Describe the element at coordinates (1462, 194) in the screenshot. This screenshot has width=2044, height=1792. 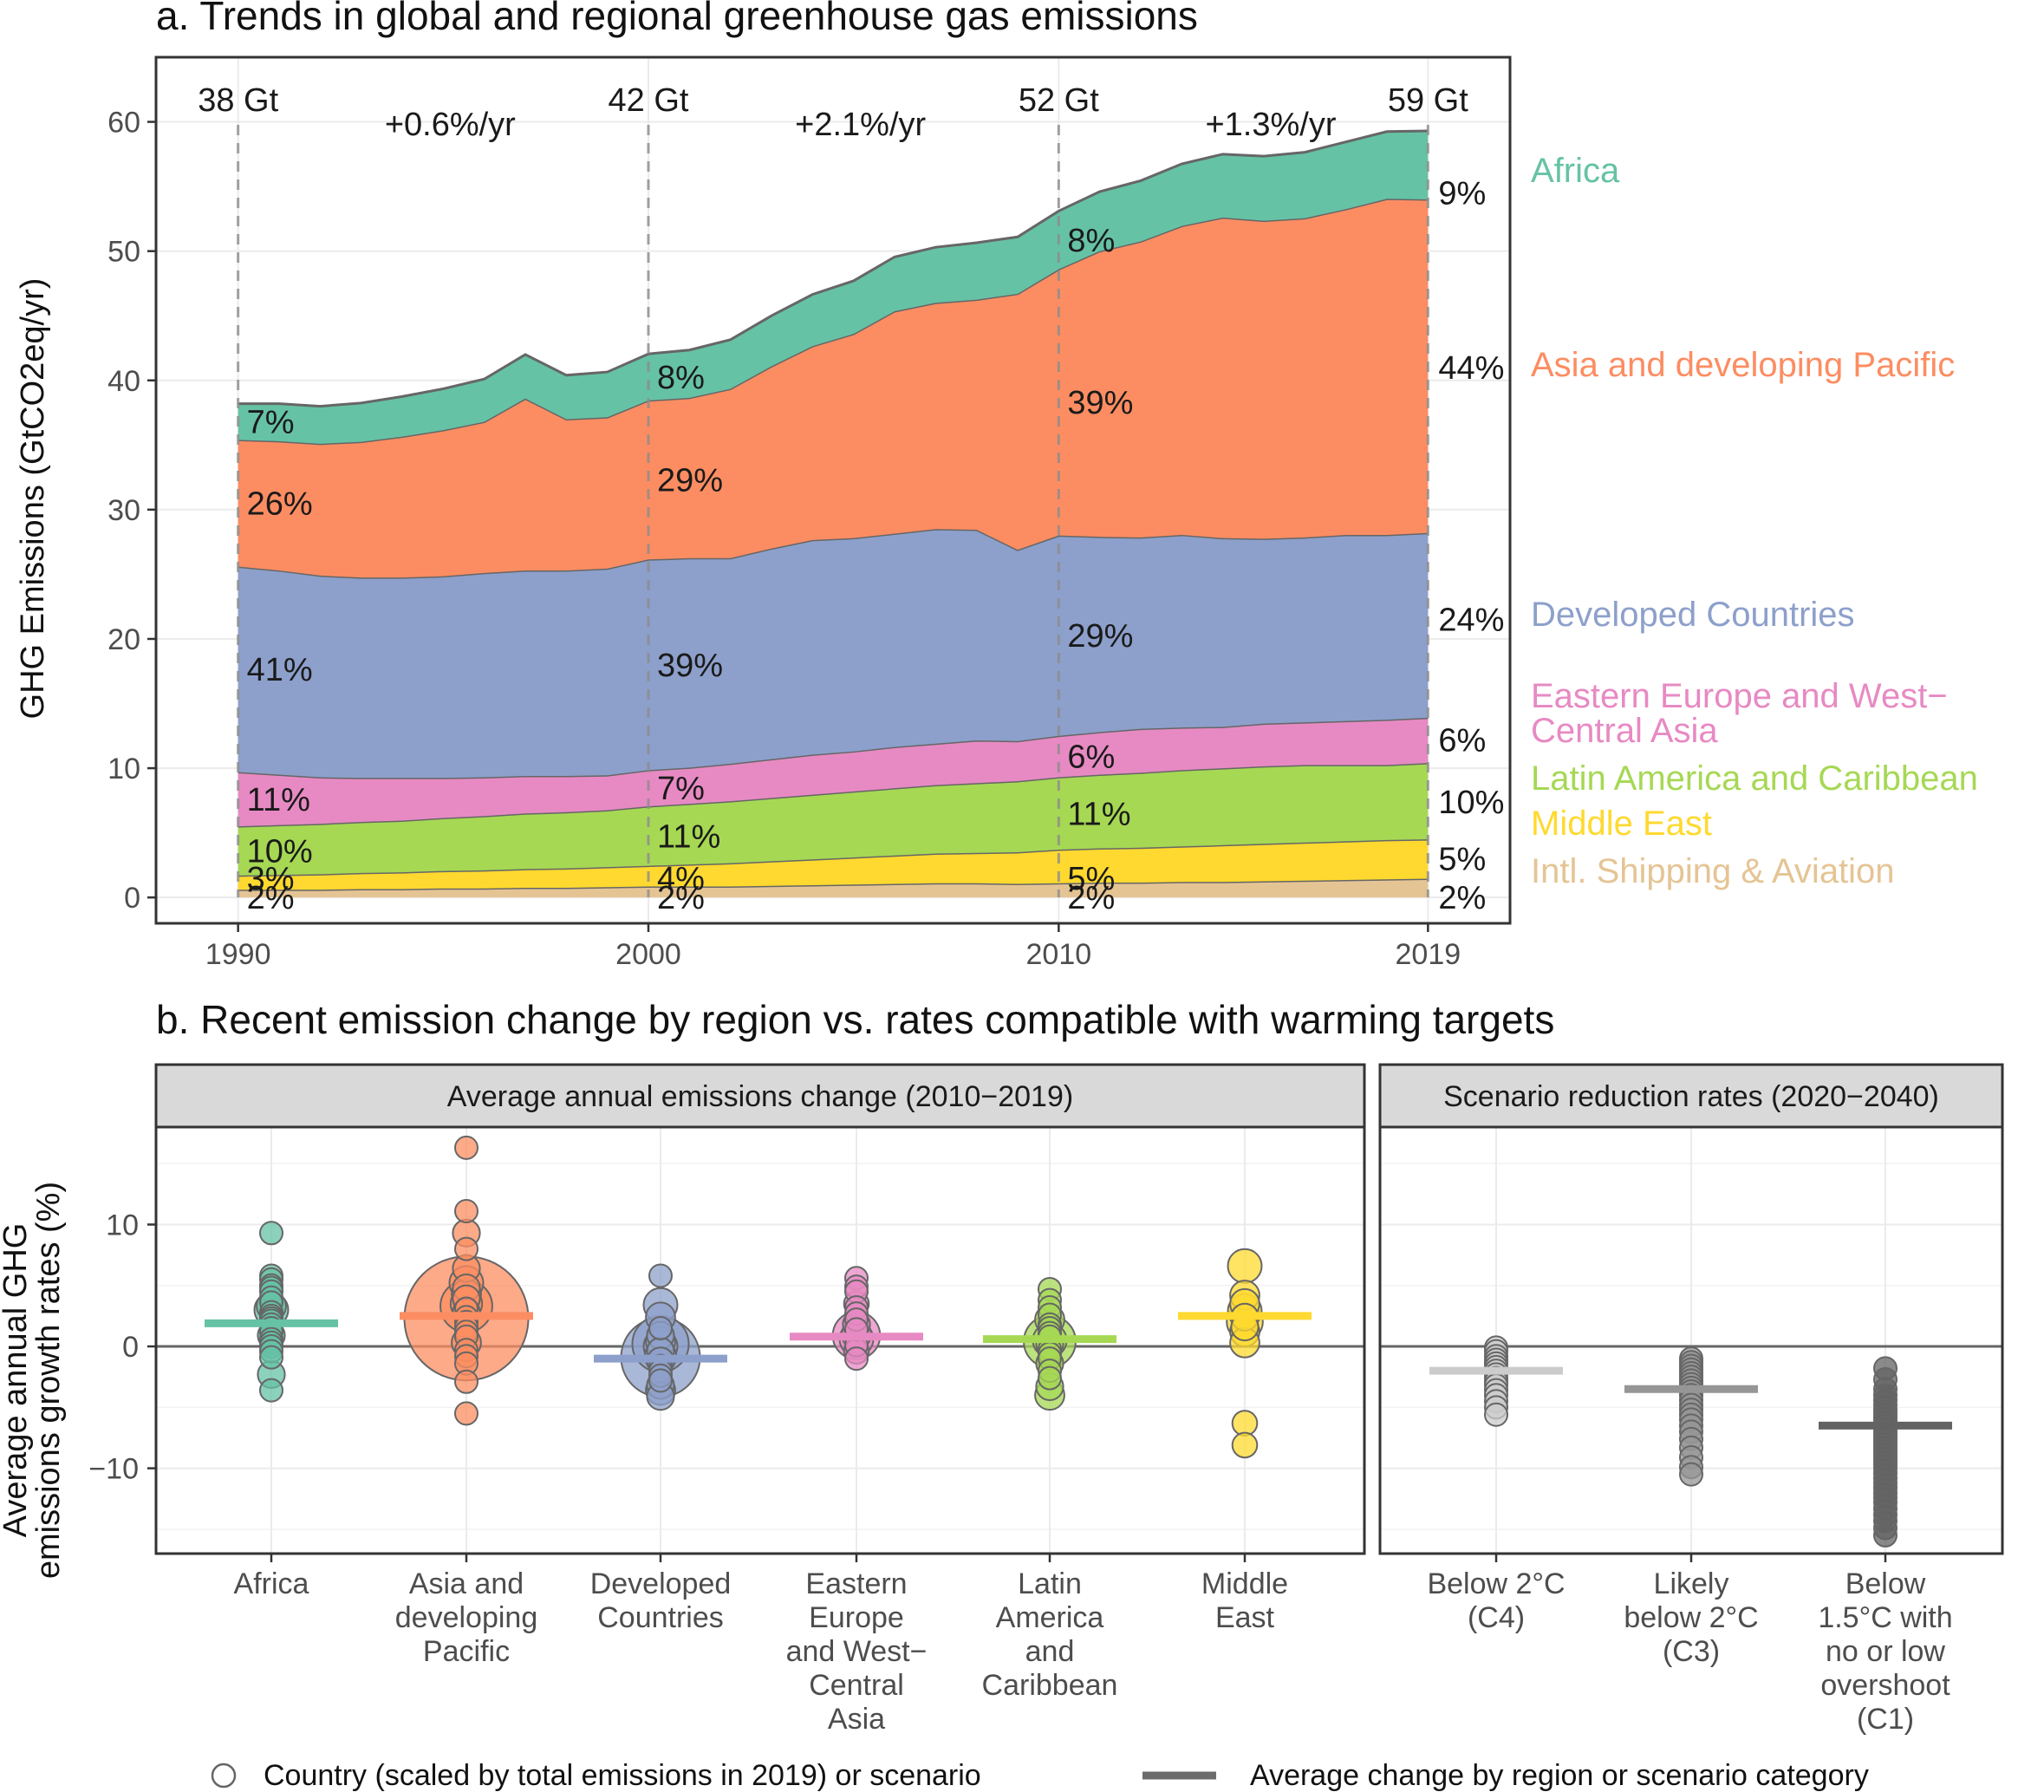
I see `share-label-2019-africa: 9%` at that location.